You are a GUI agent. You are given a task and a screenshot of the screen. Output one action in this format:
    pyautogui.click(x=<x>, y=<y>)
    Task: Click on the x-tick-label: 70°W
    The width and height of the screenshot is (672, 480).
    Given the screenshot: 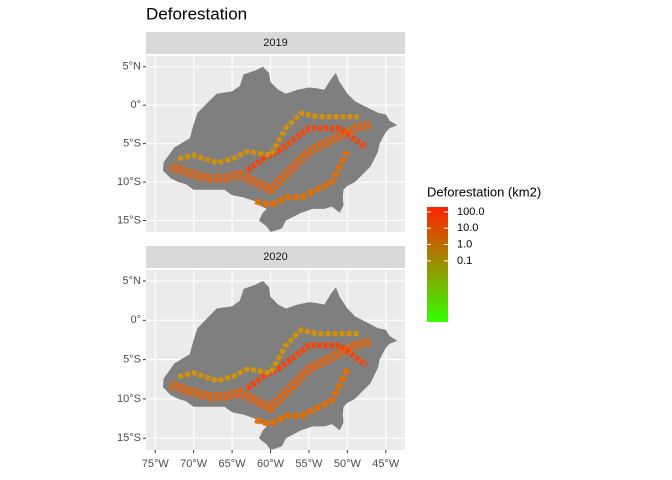 What is the action you would take?
    pyautogui.click(x=194, y=464)
    